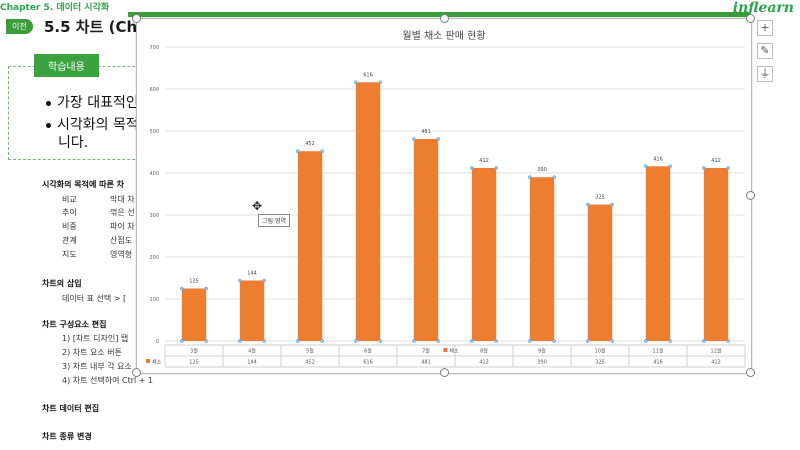 The height and width of the screenshot is (450, 800). Describe the element at coordinates (426, 132) in the screenshot. I see `bar-data-label: 481` at that location.